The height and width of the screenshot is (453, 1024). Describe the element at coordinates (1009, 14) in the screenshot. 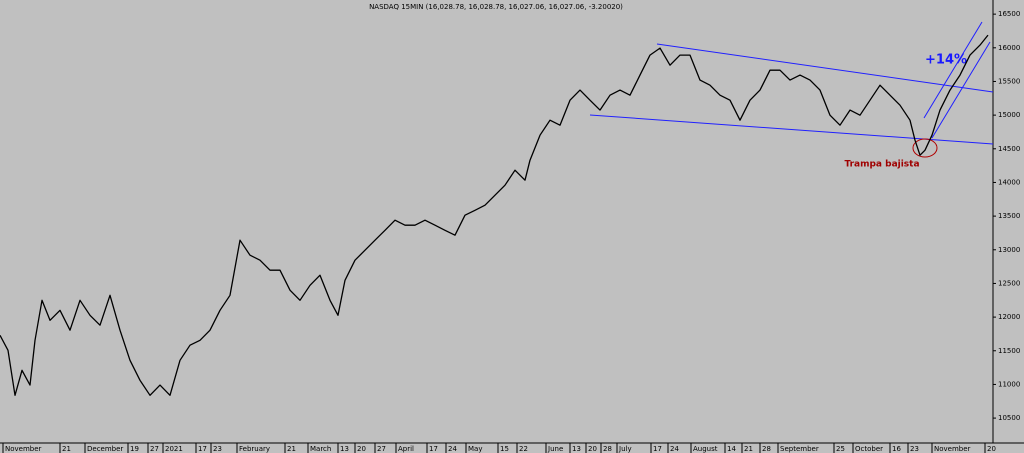

I see `y-tick-label: 16500` at that location.